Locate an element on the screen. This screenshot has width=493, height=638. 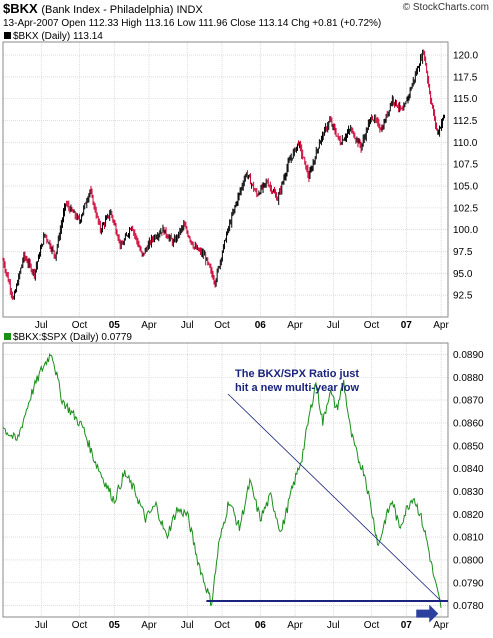
y-tick-label: 0.0860 is located at coordinates (468, 423).